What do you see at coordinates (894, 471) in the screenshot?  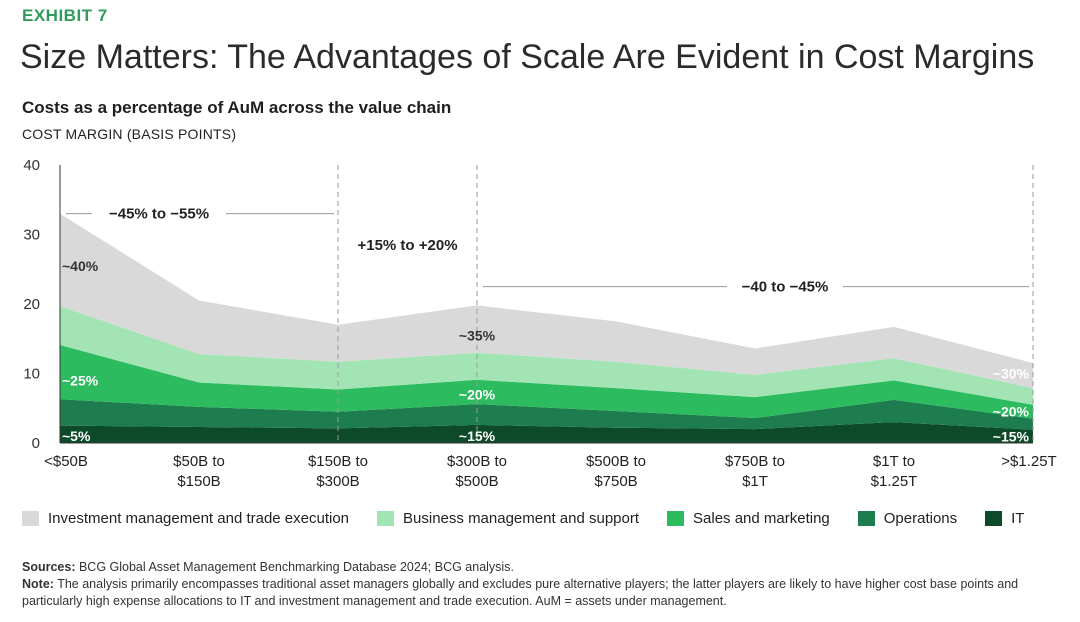 I see `x-tick-label: $1T to $1.25T` at bounding box center [894, 471].